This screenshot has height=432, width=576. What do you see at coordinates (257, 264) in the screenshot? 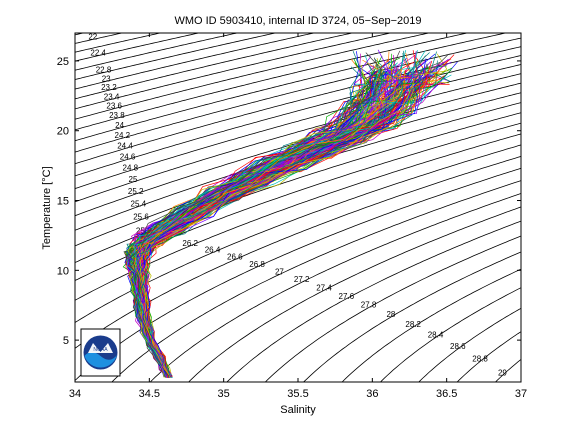
I see `isopycnal-label: 26.8` at bounding box center [257, 264].